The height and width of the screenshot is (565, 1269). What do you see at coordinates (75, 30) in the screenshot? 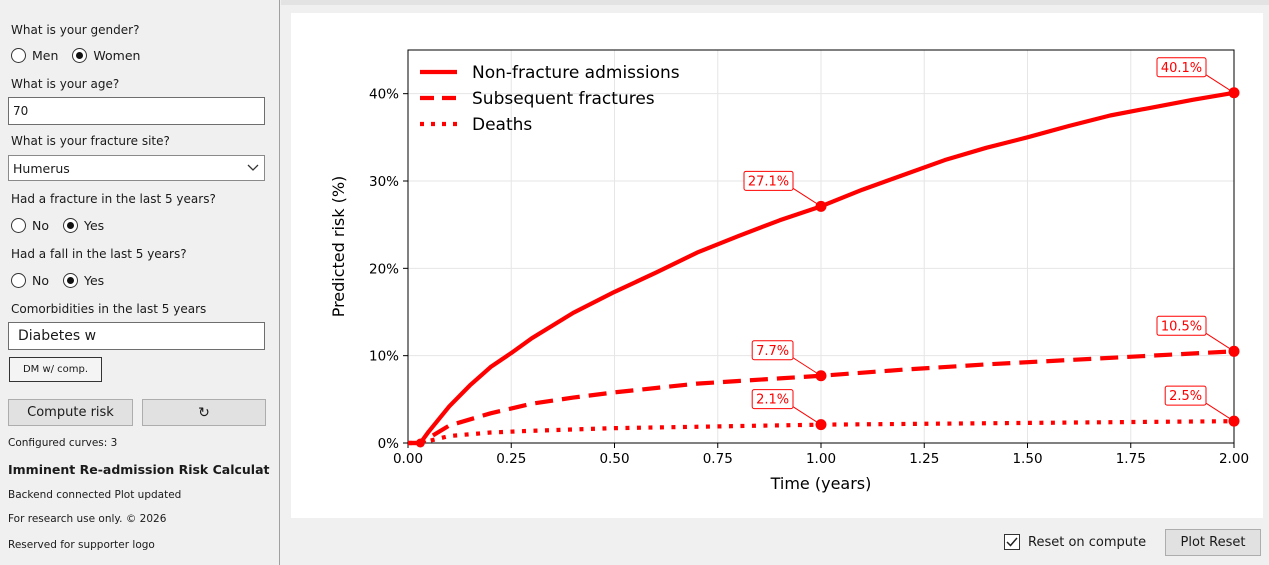
I see `gender-question: What is your gender?` at bounding box center [75, 30].